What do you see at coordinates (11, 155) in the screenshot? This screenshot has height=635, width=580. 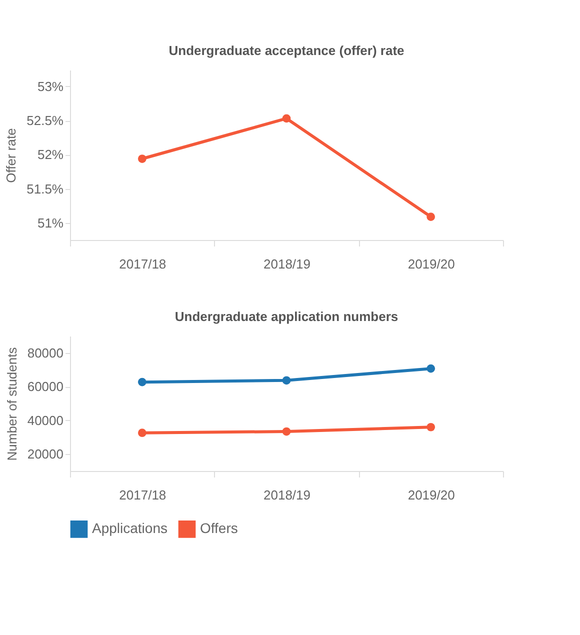 I see `y-axis-title: Offer rate` at bounding box center [11, 155].